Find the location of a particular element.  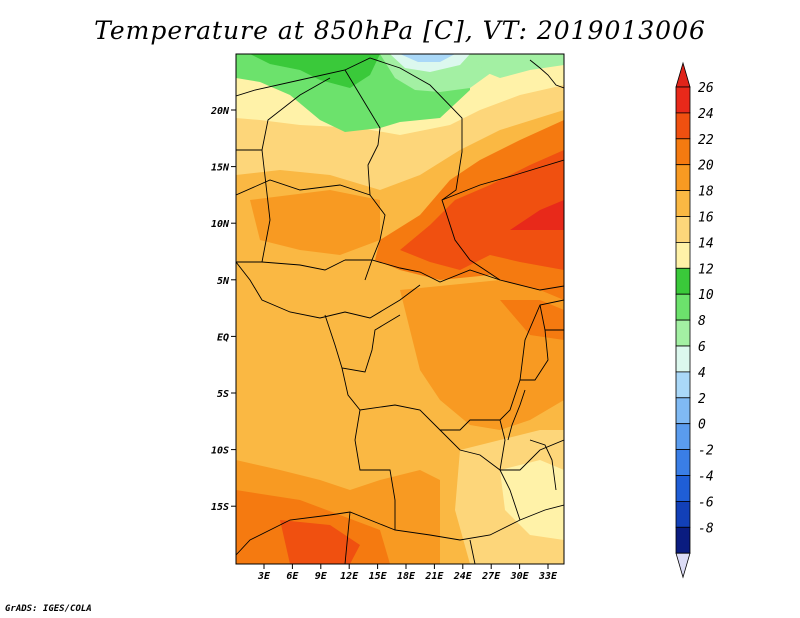

colorbar-bottom-arrow is located at coordinates (683, 565).